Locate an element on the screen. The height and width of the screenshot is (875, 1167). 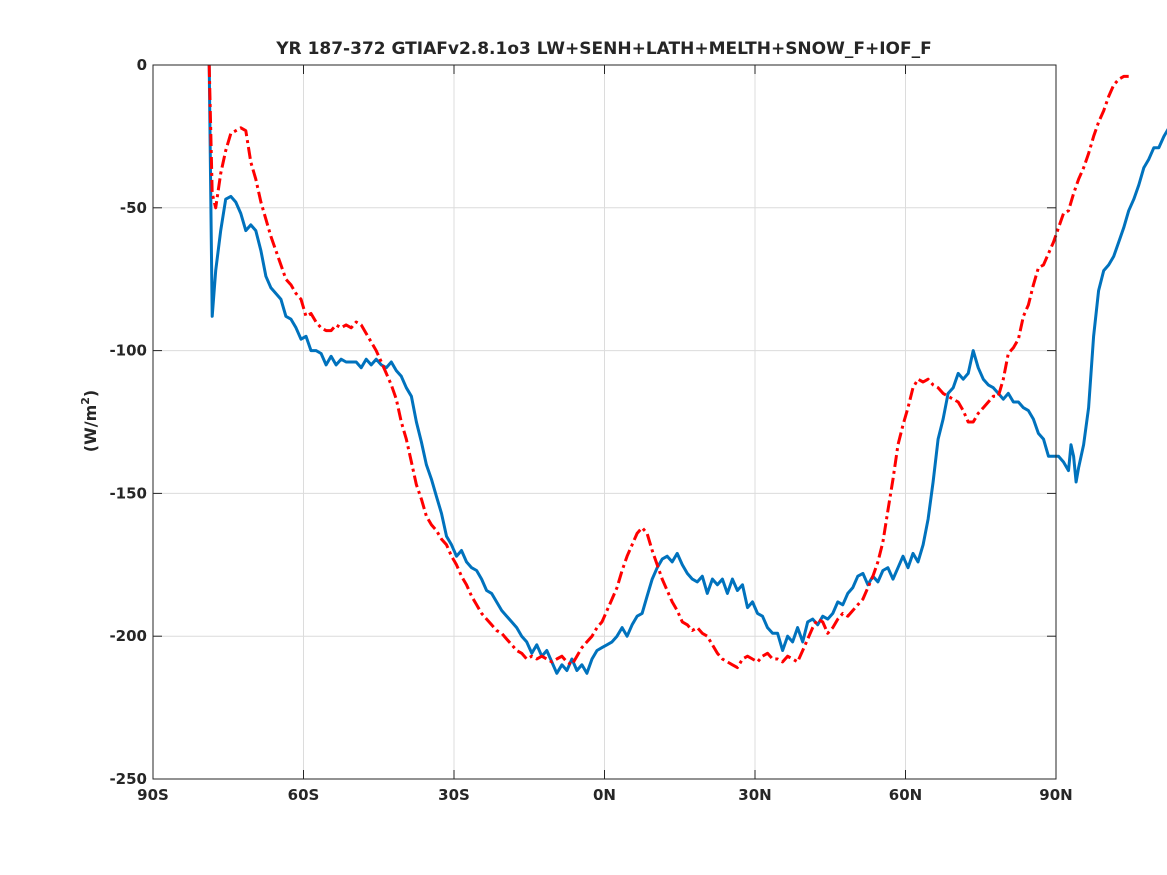
x-tick-label: 60S is located at coordinates (304, 795).